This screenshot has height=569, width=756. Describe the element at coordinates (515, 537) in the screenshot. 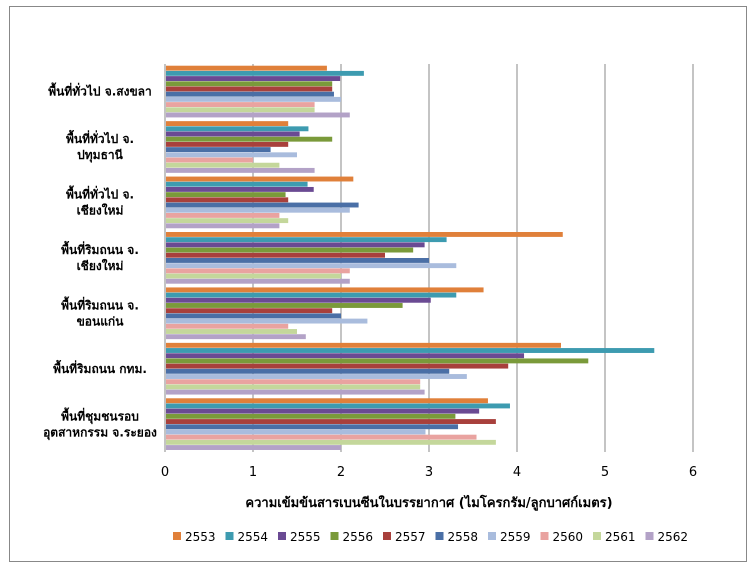

I see `legend-label-2559: 2559` at that location.